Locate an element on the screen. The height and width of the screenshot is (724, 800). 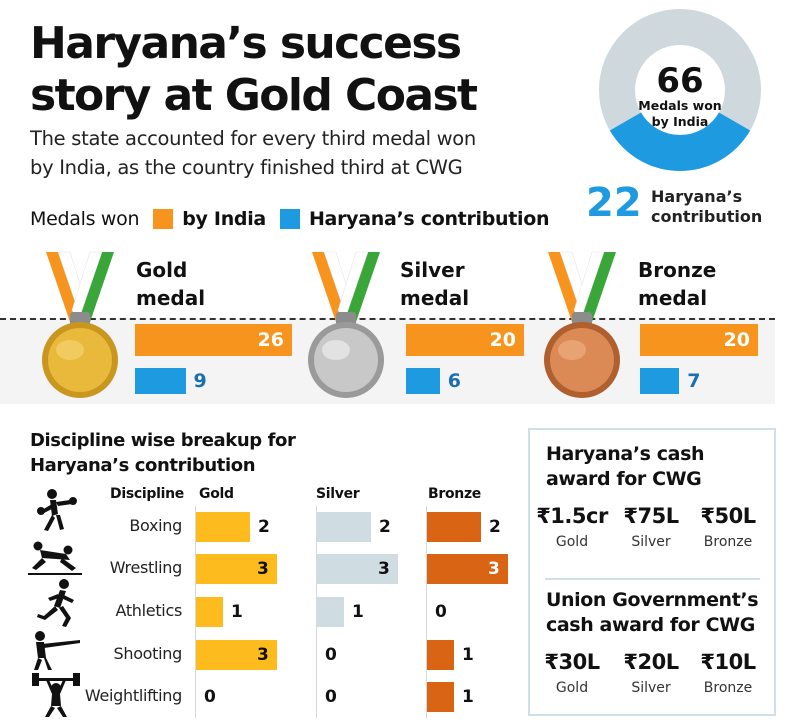
bar-bronze-shooting is located at coordinates (440, 655).